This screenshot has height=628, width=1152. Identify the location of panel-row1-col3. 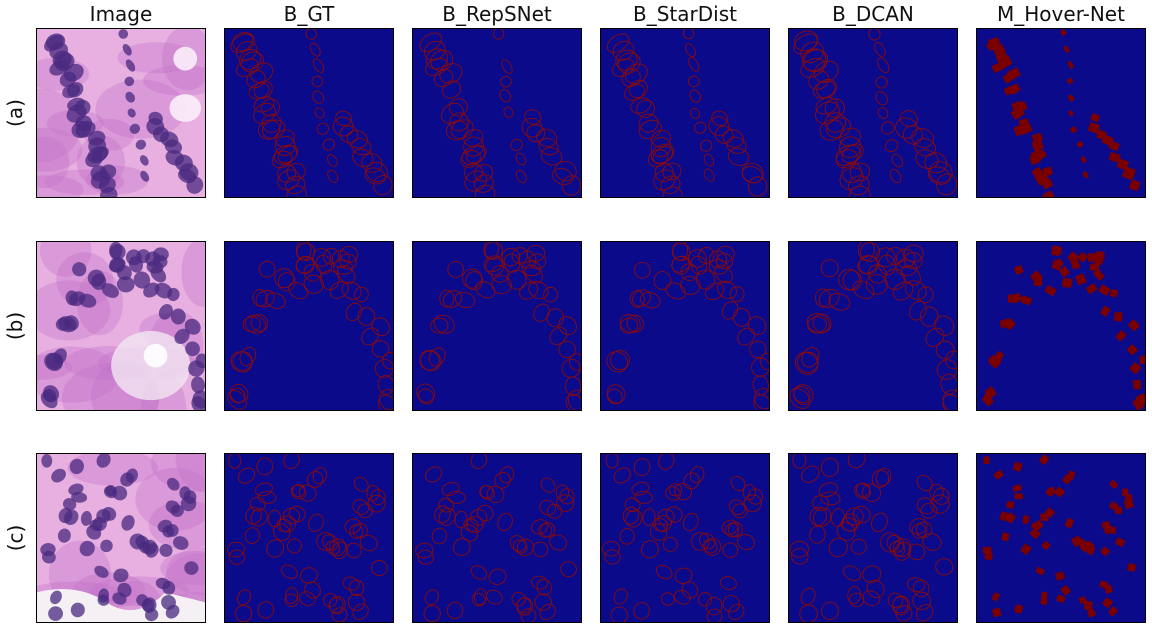
(685, 326).